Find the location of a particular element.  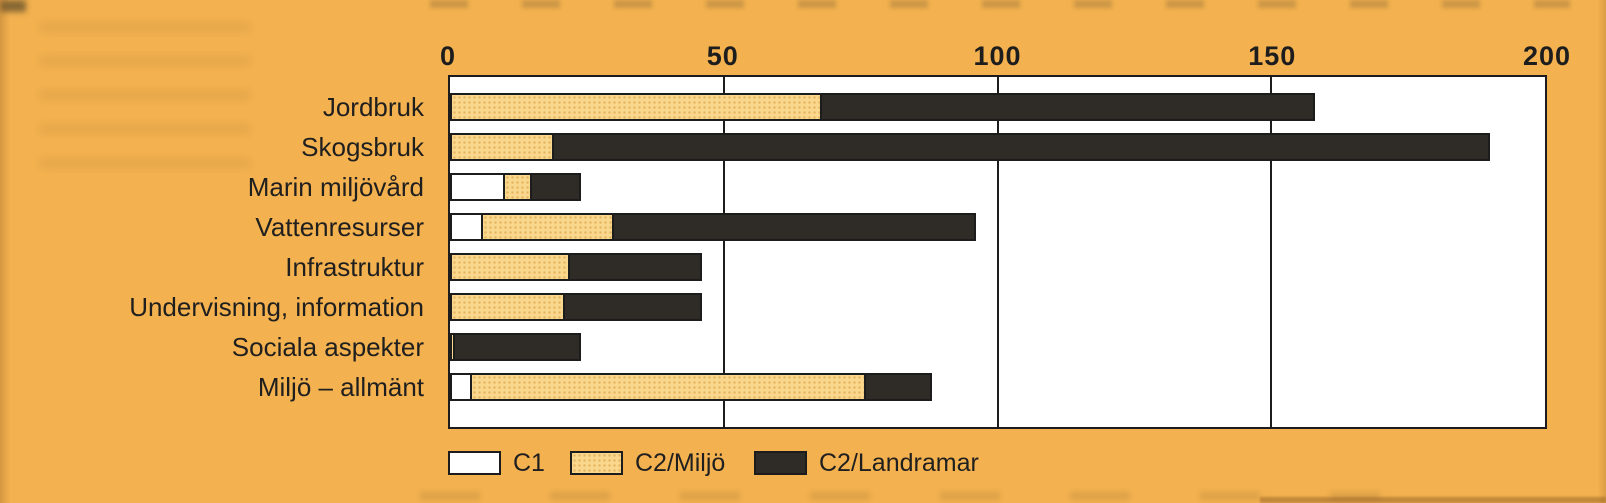

x-tick-label-200: 200 is located at coordinates (1547, 56).